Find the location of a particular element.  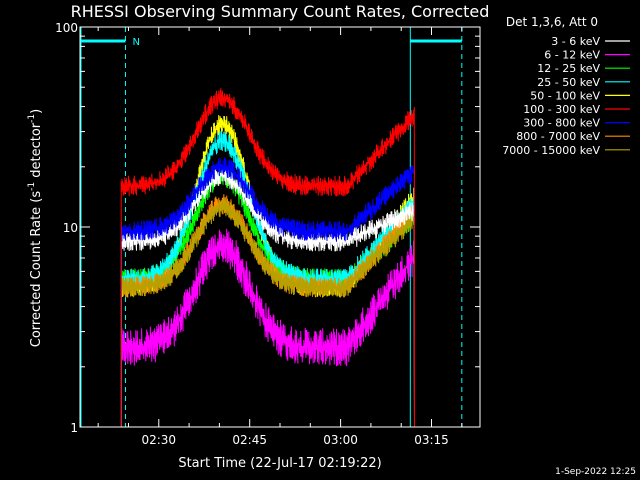

legend-label-2: 12 - 25 keV is located at coordinates (568, 68).